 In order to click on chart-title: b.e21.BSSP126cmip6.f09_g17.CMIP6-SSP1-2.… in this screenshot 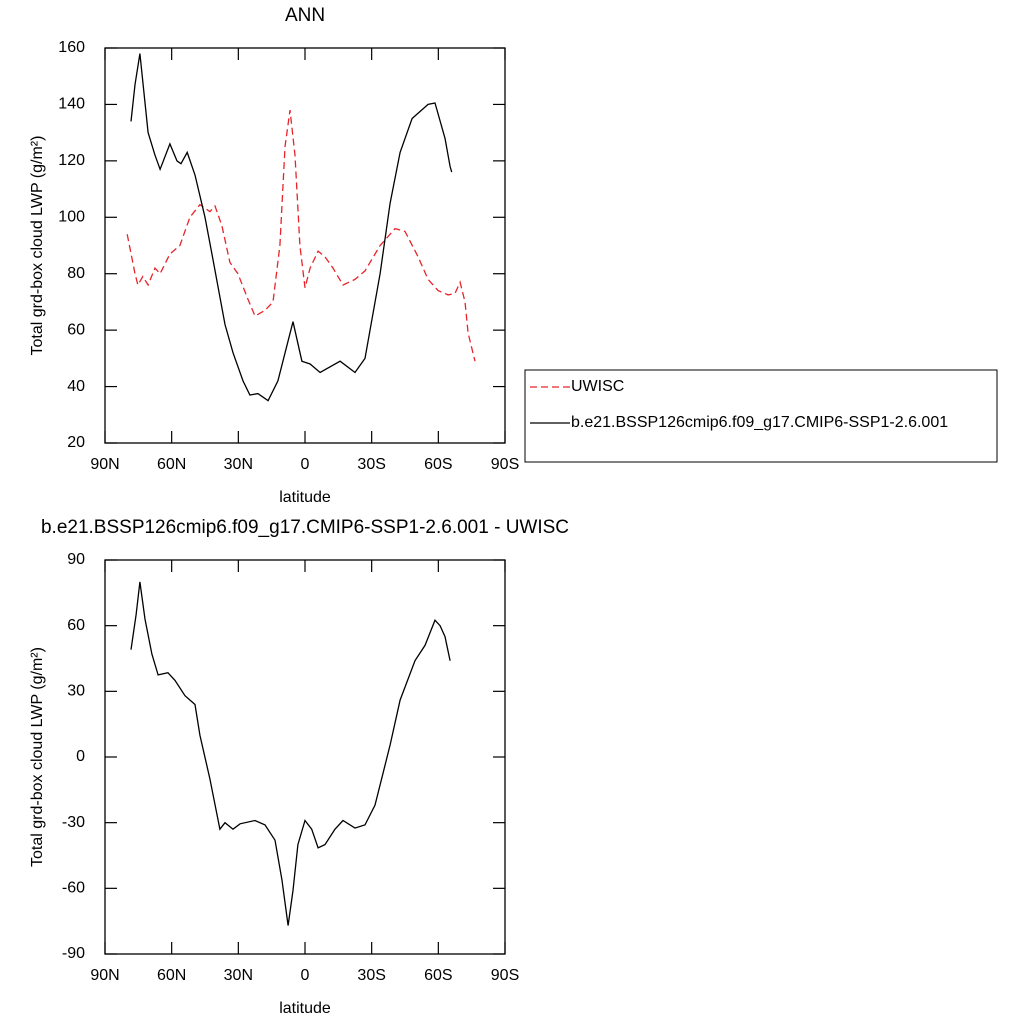, I will do `click(305, 527)`.